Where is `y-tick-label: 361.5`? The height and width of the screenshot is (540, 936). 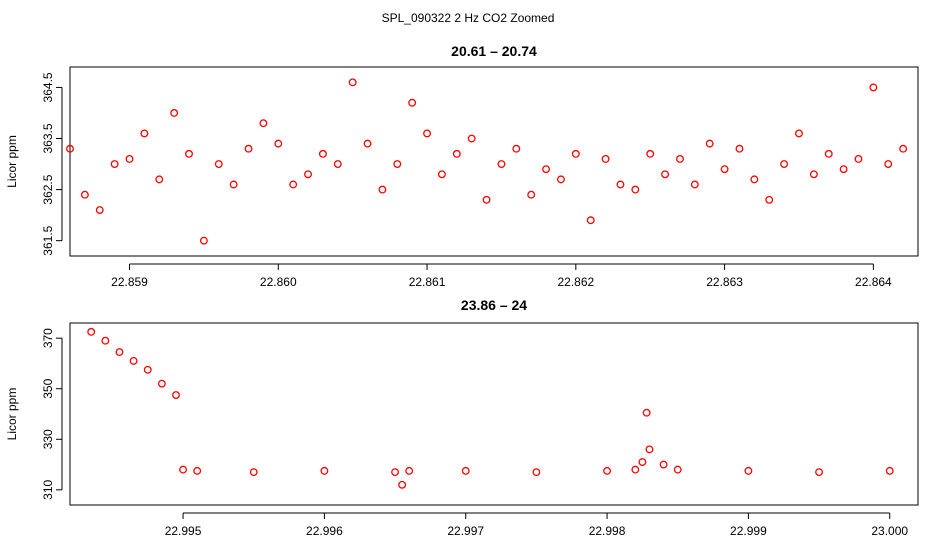 y-tick-label: 361.5 is located at coordinates (48, 240).